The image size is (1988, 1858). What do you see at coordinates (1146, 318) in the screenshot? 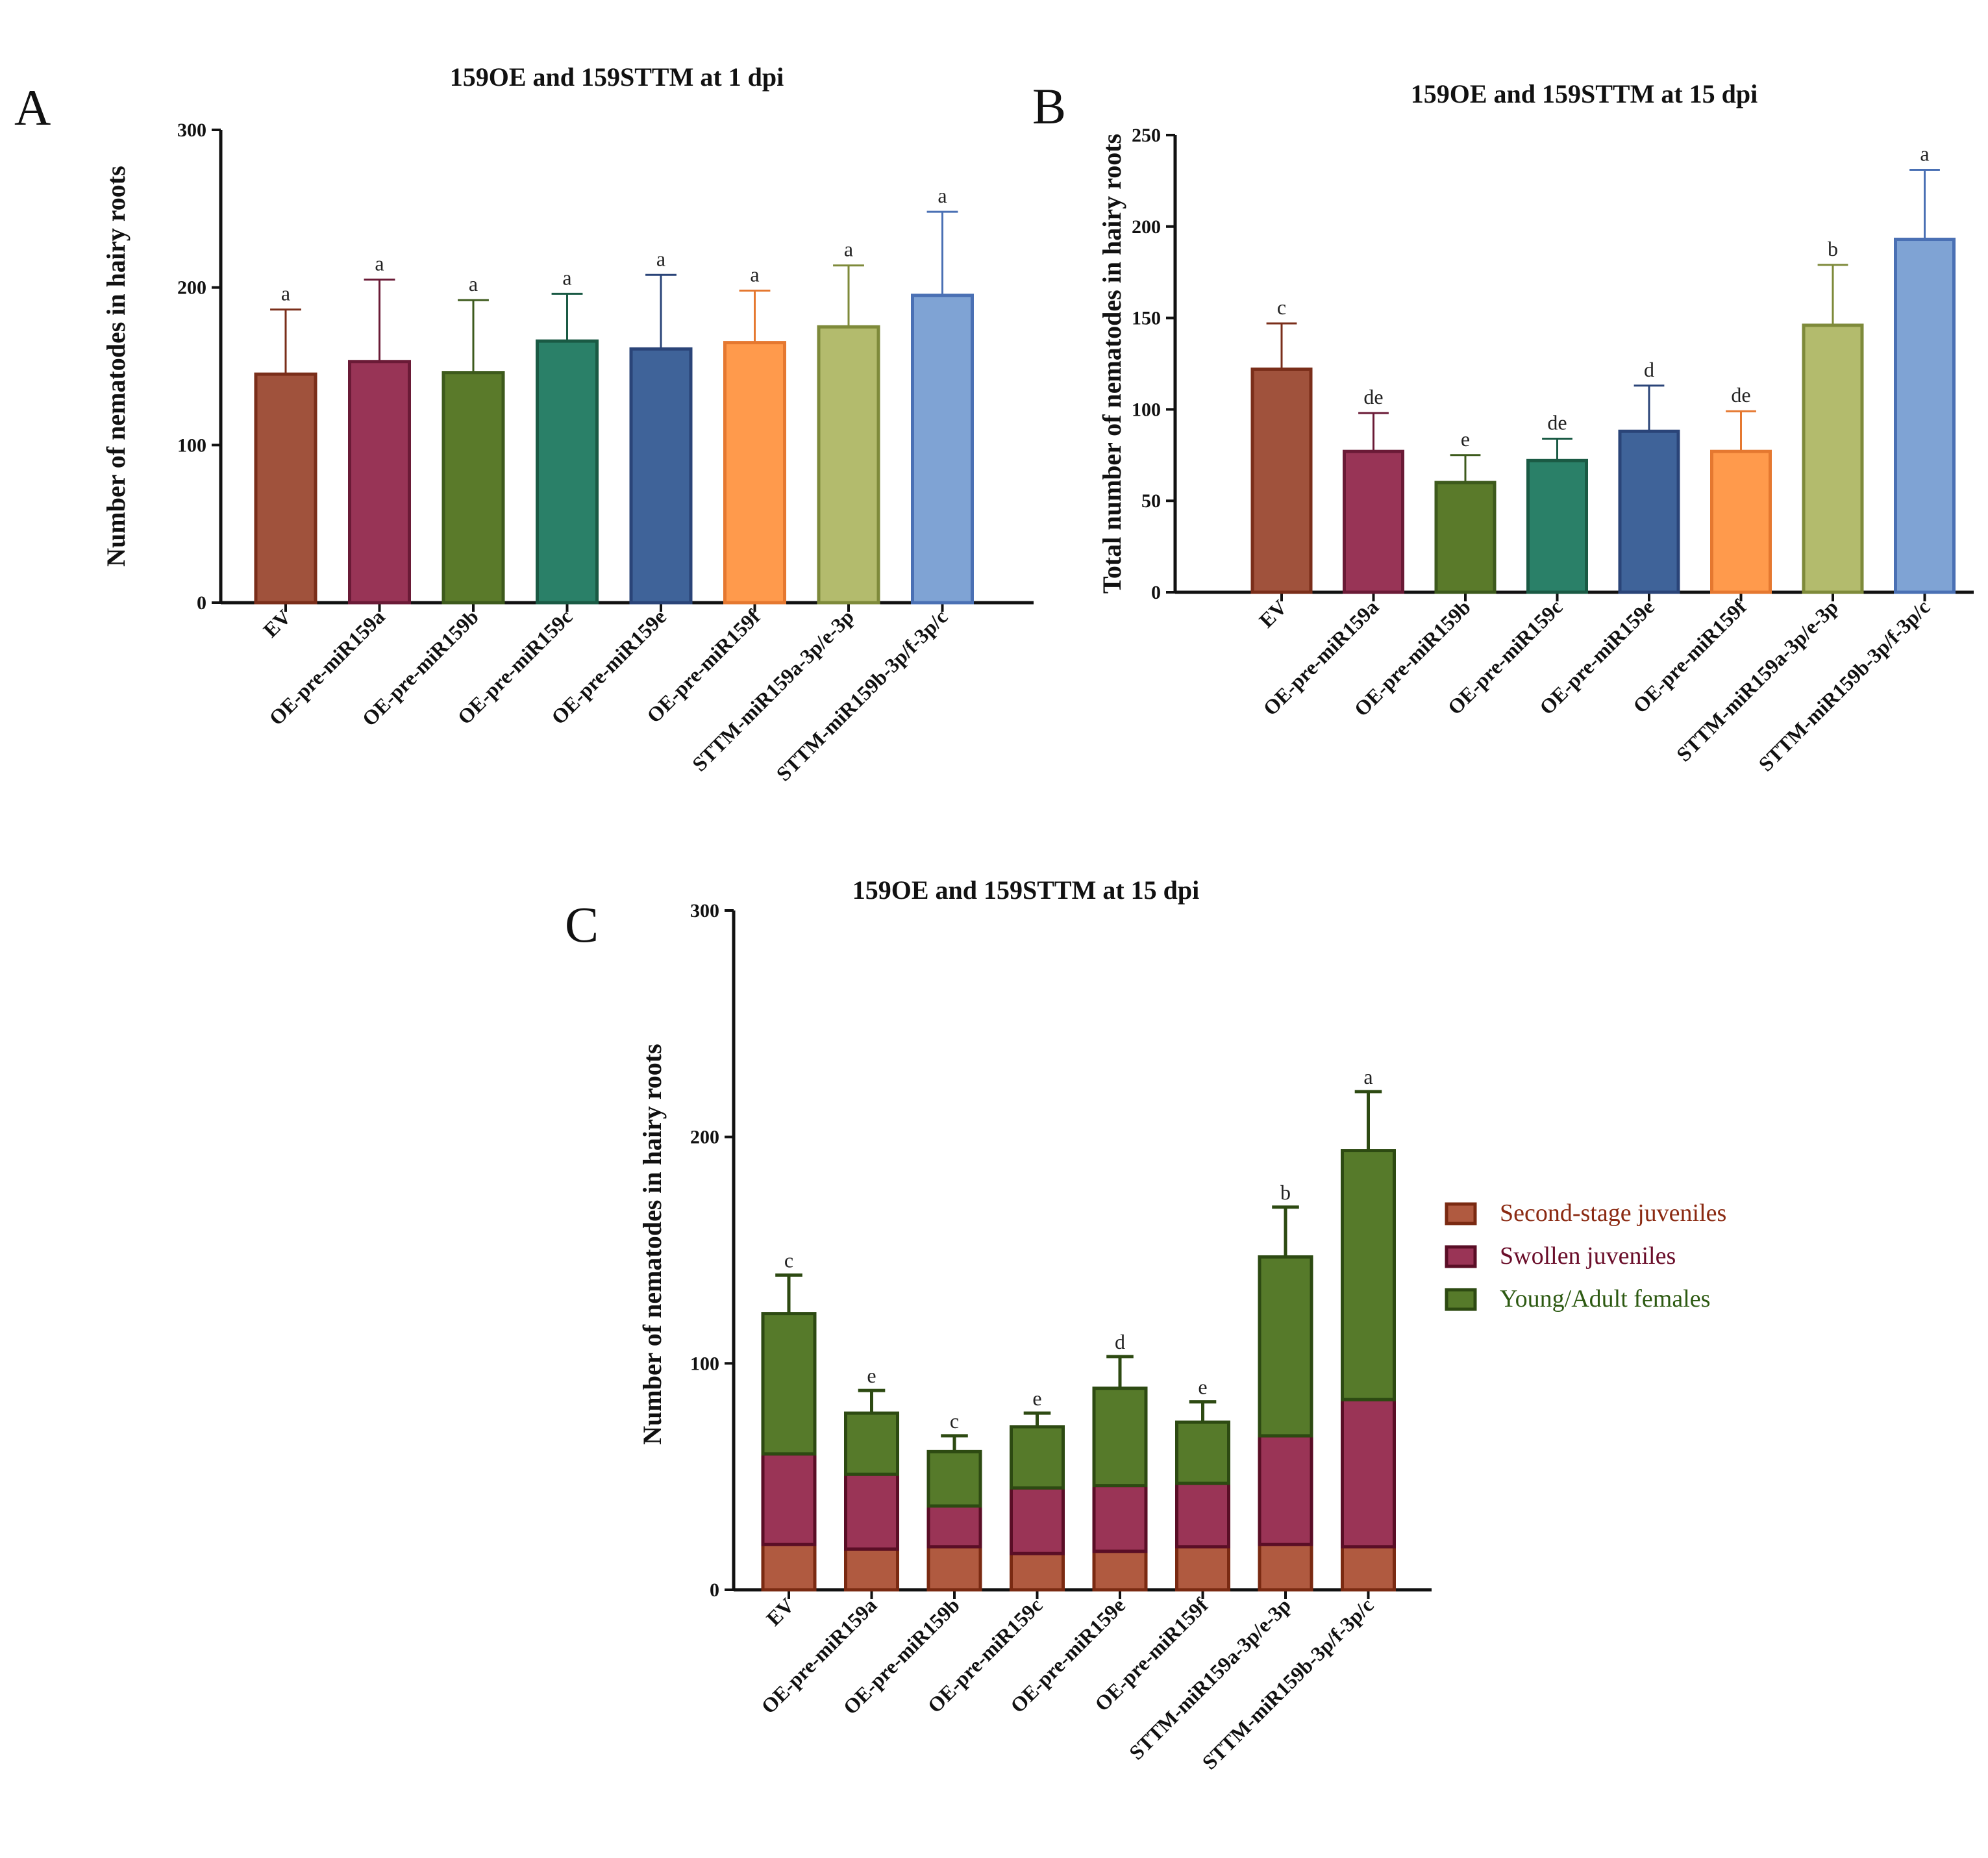
I see `y-tick-label: 150` at bounding box center [1146, 318].